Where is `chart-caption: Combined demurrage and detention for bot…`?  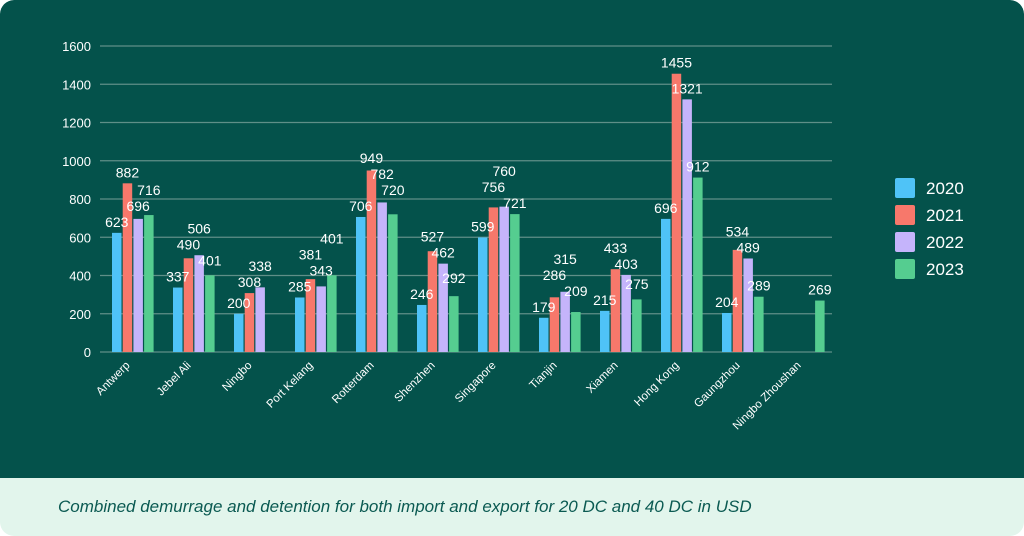
chart-caption: Combined demurrage and detention for bot… is located at coordinates (405, 506).